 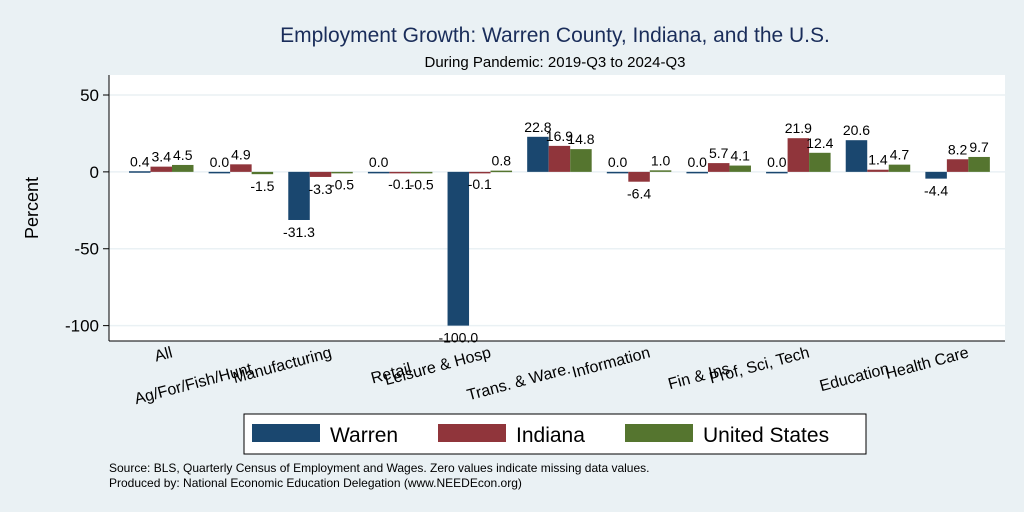 I want to click on data-label: 12.4, so click(x=819, y=143).